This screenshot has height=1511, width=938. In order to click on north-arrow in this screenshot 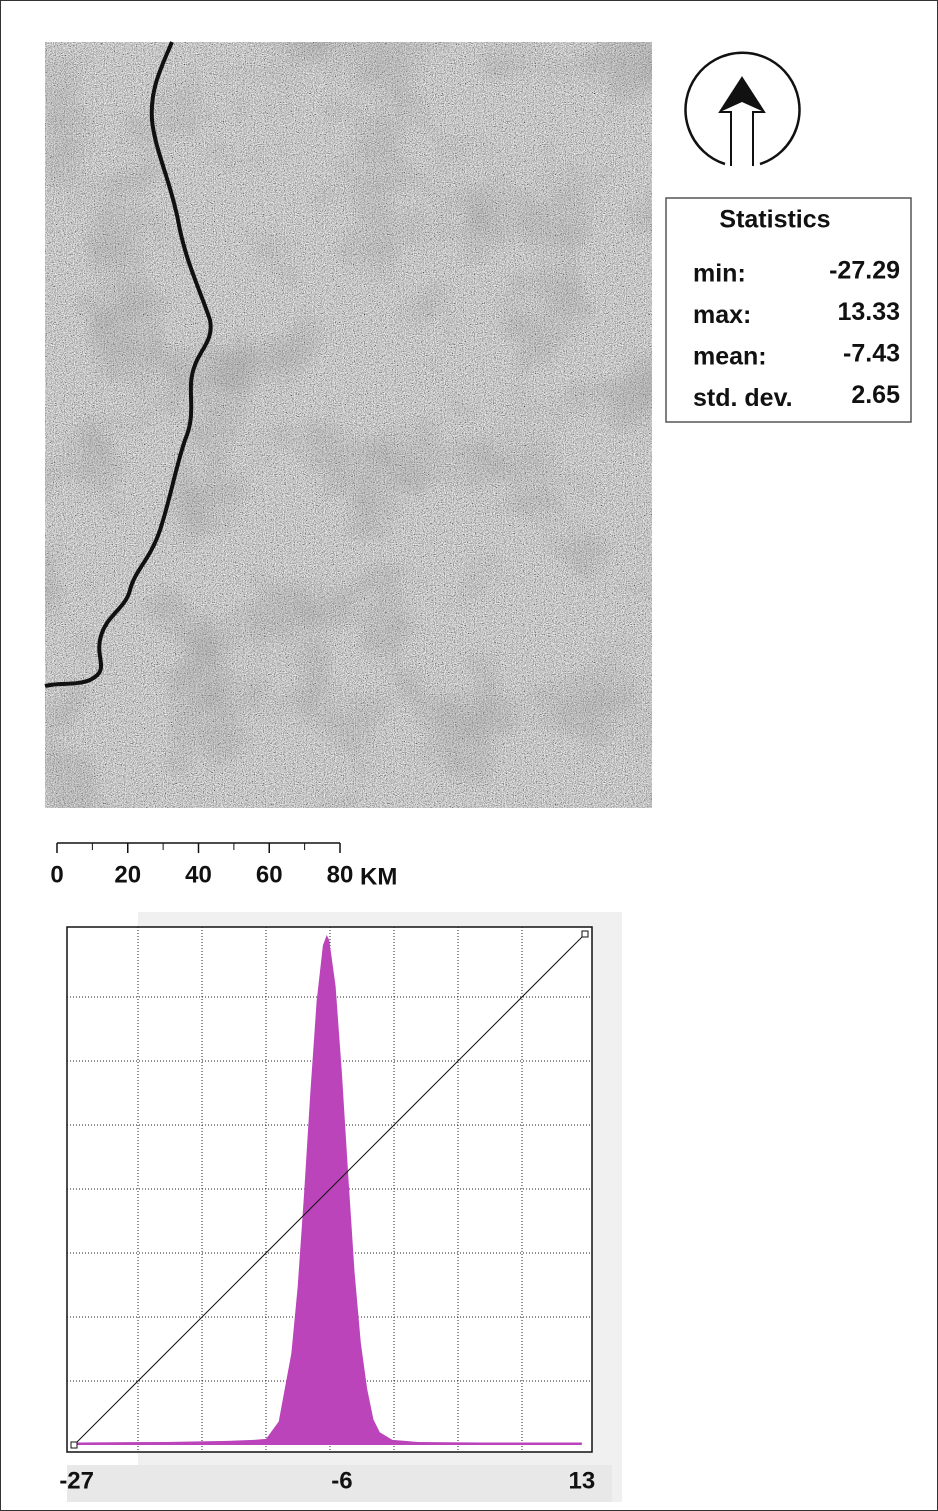, I will do `click(742, 108)`.